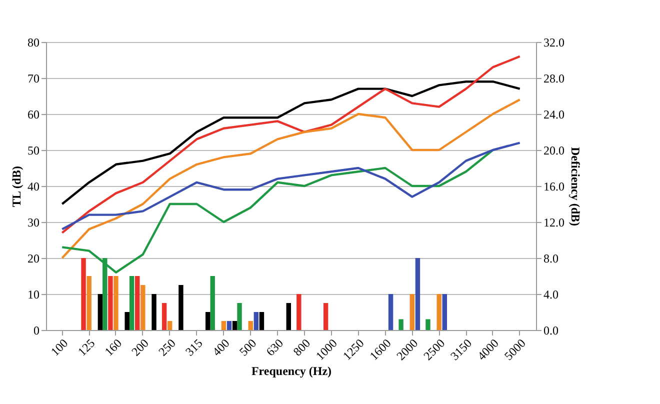 This screenshot has height=404, width=660. I want to click on y-tick-label: 0, so click(37, 331).